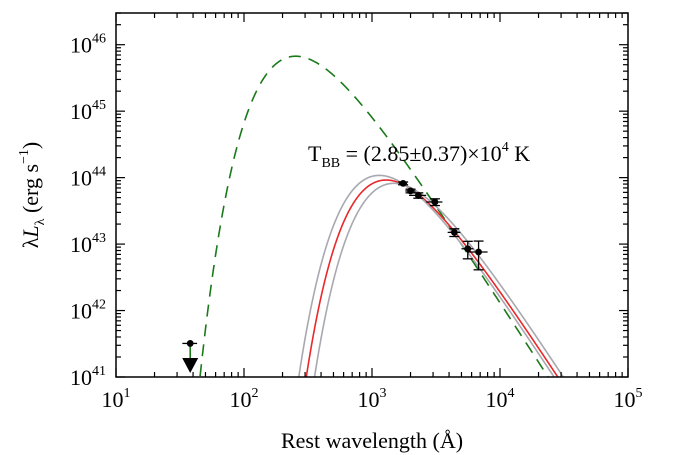 Image resolution: width=675 pixels, height=455 pixels. What do you see at coordinates (88, 178) in the screenshot?
I see `y-tick-label: 1044` at bounding box center [88, 178].